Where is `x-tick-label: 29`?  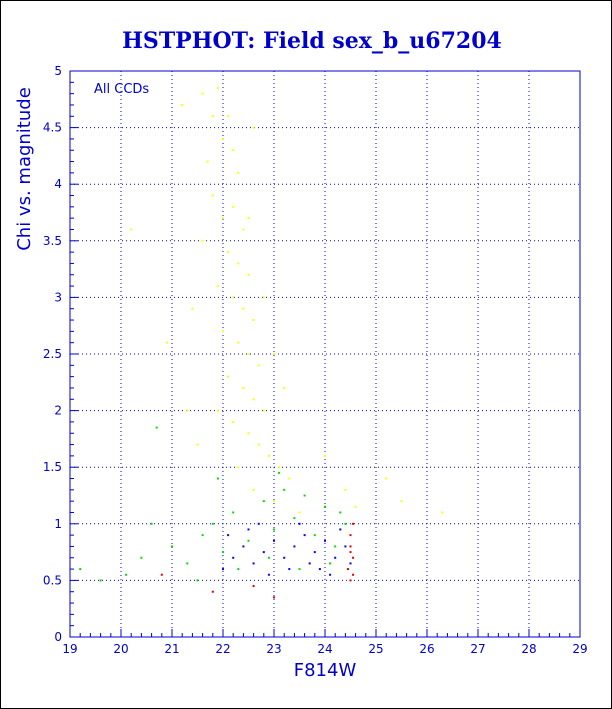 x-tick-label: 29 is located at coordinates (579, 649).